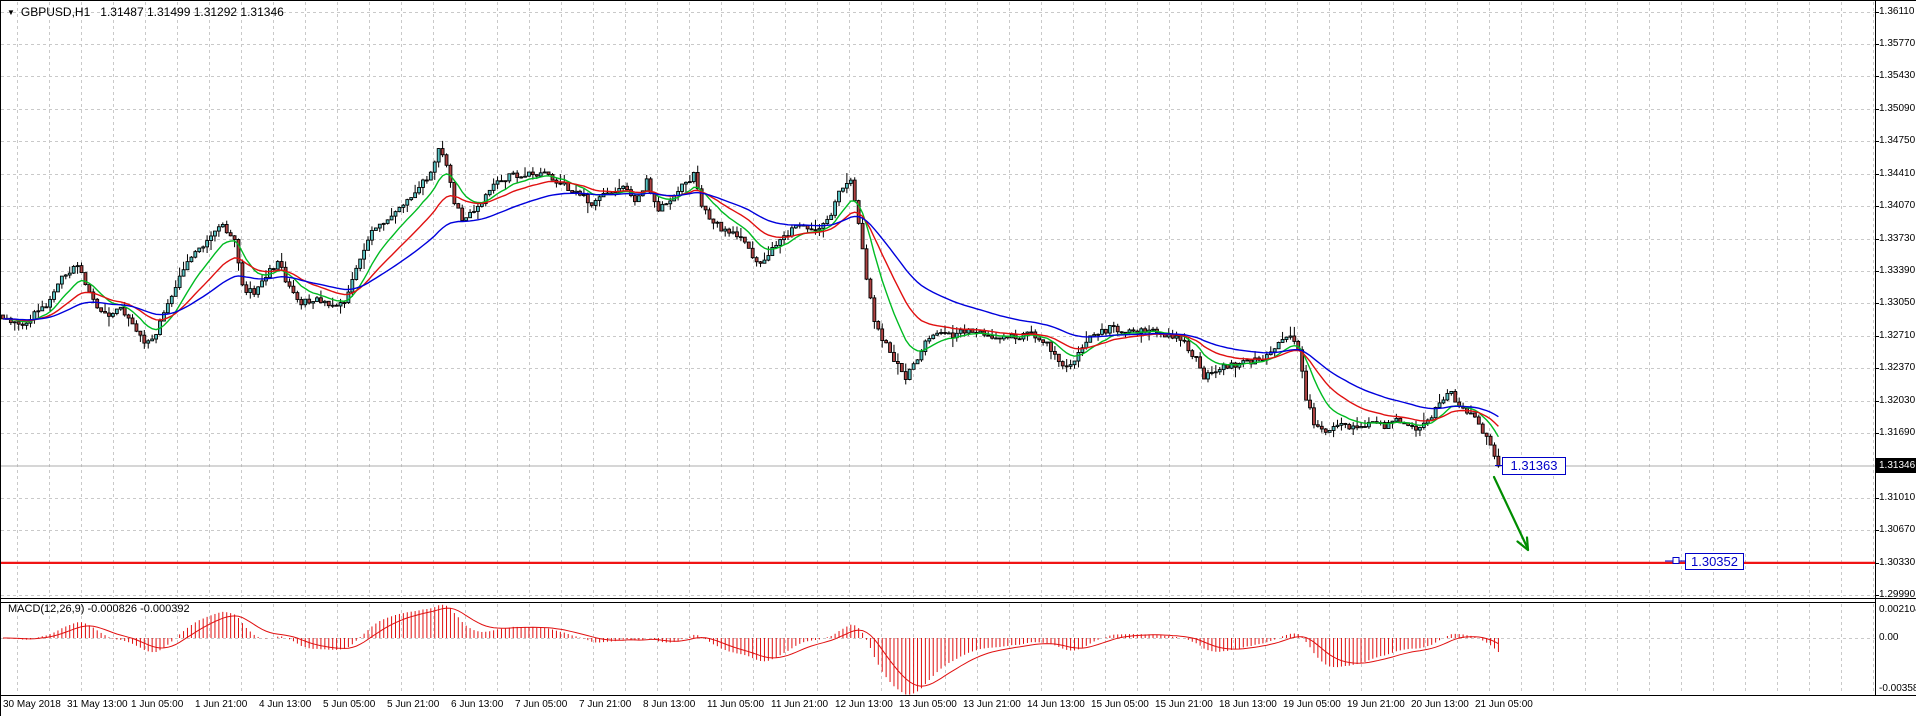 Image resolution: width=1916 pixels, height=716 pixels. What do you see at coordinates (1897, 335) in the screenshot?
I see `price-axis-label: 1.32710` at bounding box center [1897, 335].